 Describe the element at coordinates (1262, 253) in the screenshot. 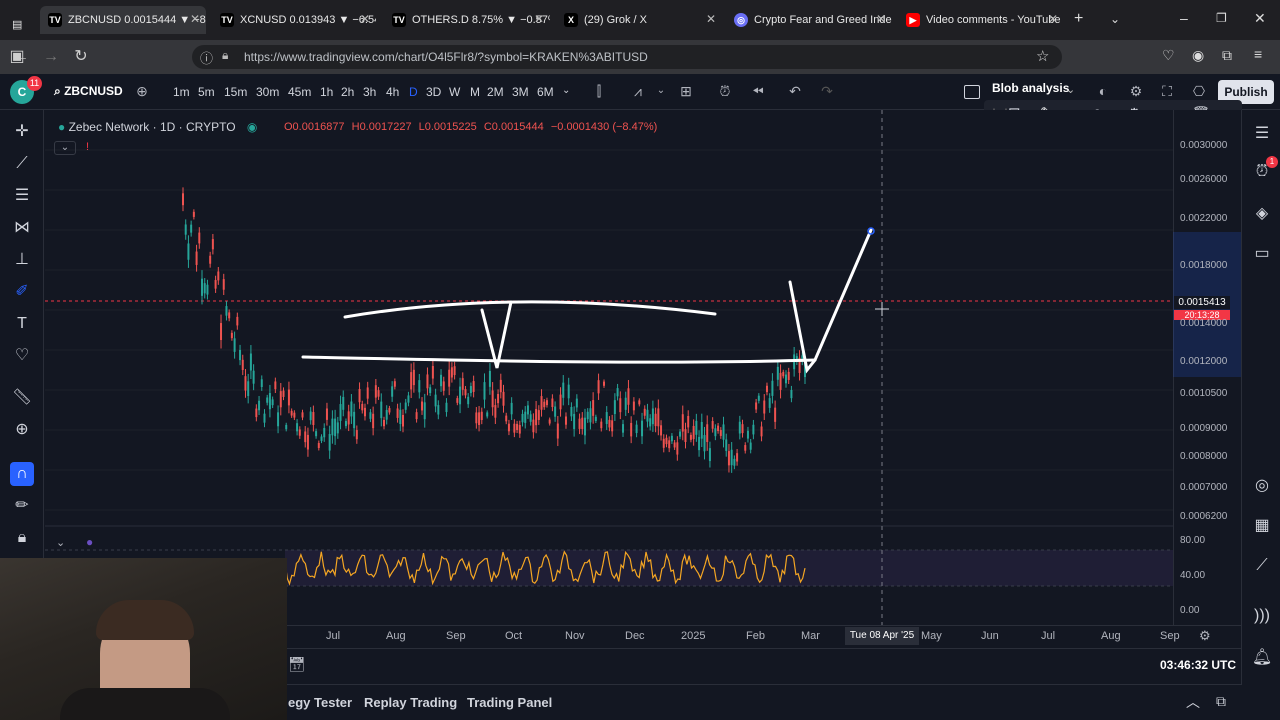

I see `chat-icon: ▭` at that location.